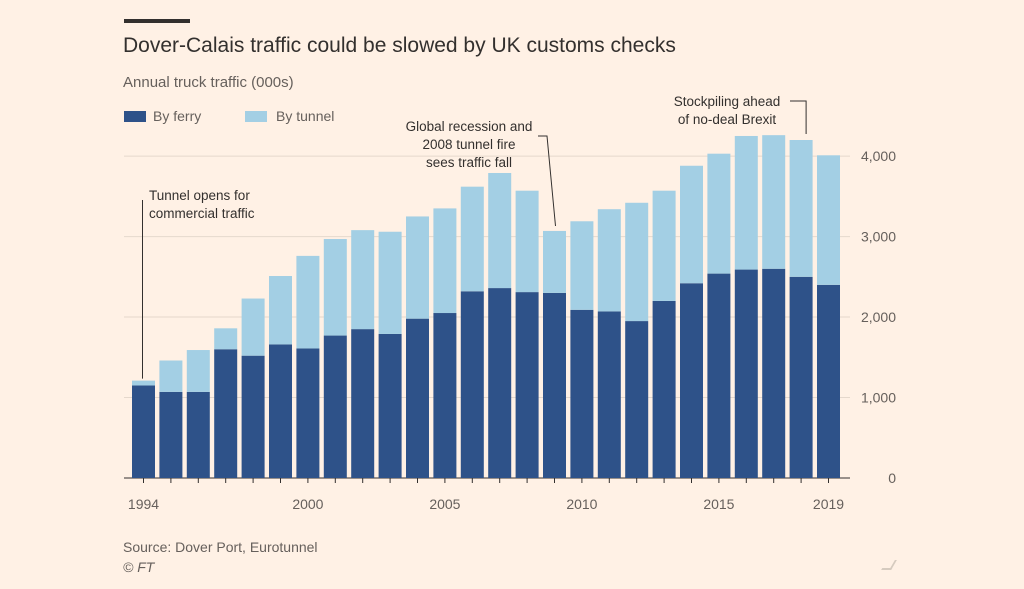 Image resolution: width=1024 pixels, height=589 pixels. Describe the element at coordinates (828, 504) in the screenshot. I see `x-tick-label: 2019` at that location.